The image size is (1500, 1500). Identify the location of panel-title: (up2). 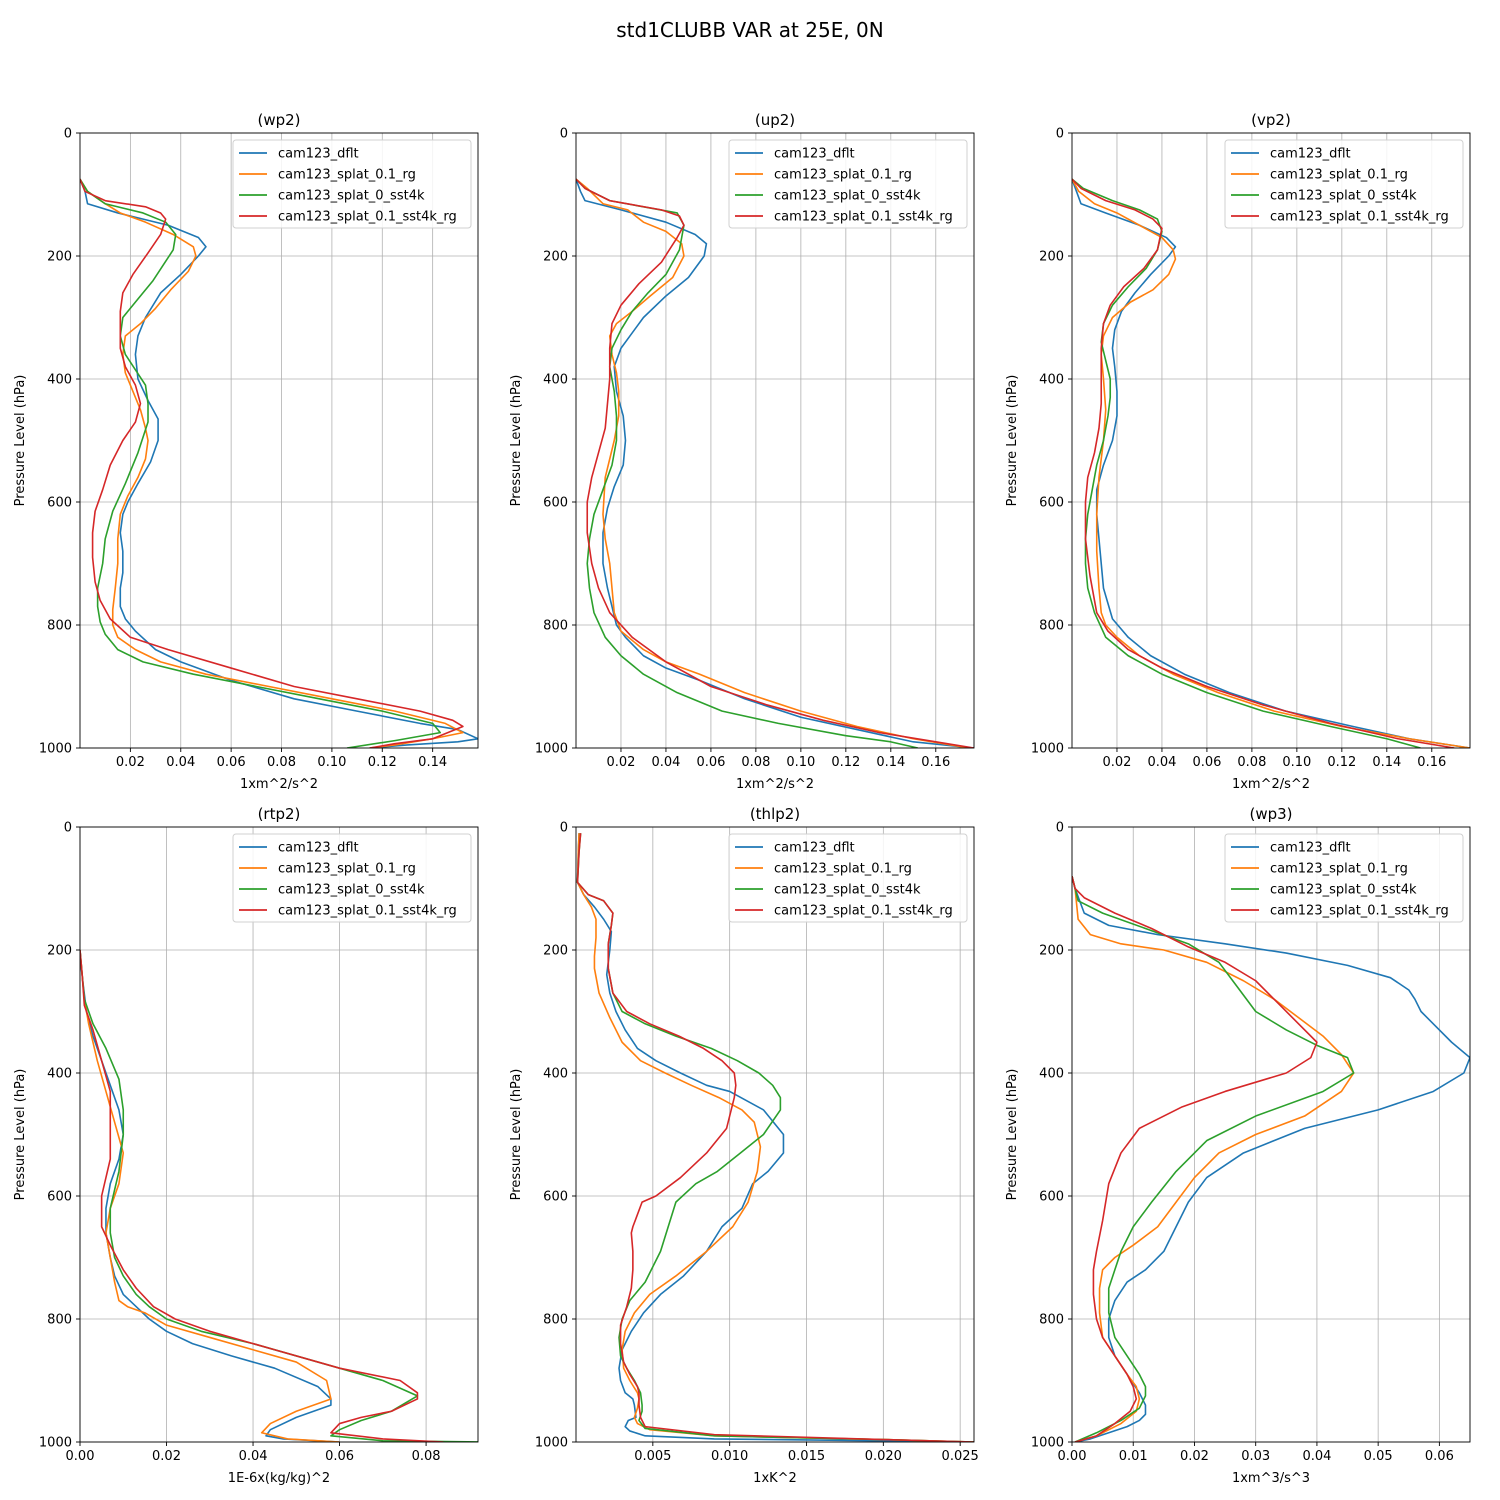
(775, 120).